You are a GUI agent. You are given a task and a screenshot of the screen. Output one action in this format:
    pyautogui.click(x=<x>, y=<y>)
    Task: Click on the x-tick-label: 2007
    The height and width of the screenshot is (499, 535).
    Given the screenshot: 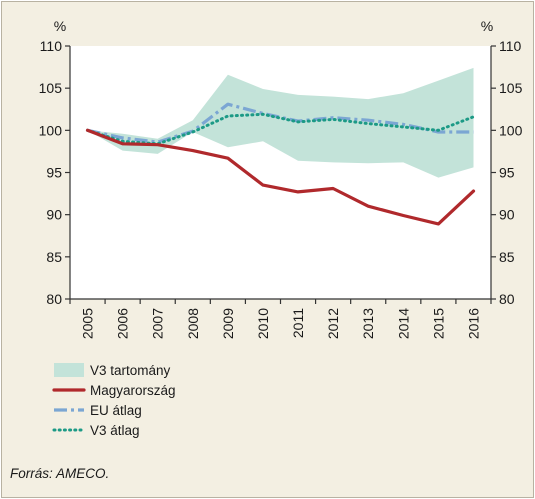 What is the action you would take?
    pyautogui.click(x=158, y=323)
    